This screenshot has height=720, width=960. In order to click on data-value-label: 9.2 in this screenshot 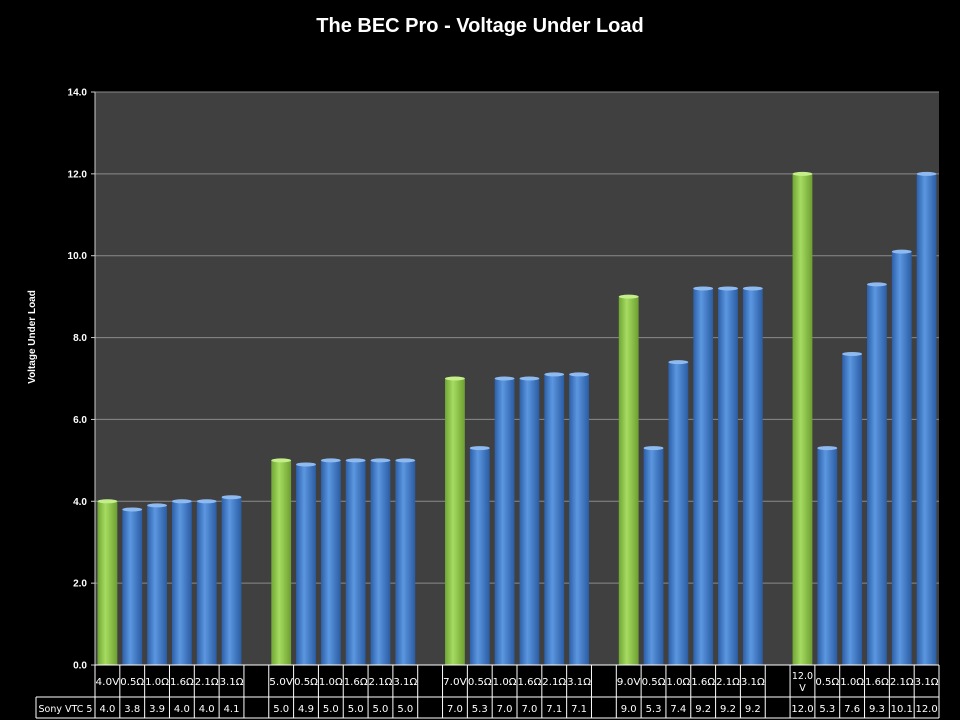, I will do `click(753, 709)`.